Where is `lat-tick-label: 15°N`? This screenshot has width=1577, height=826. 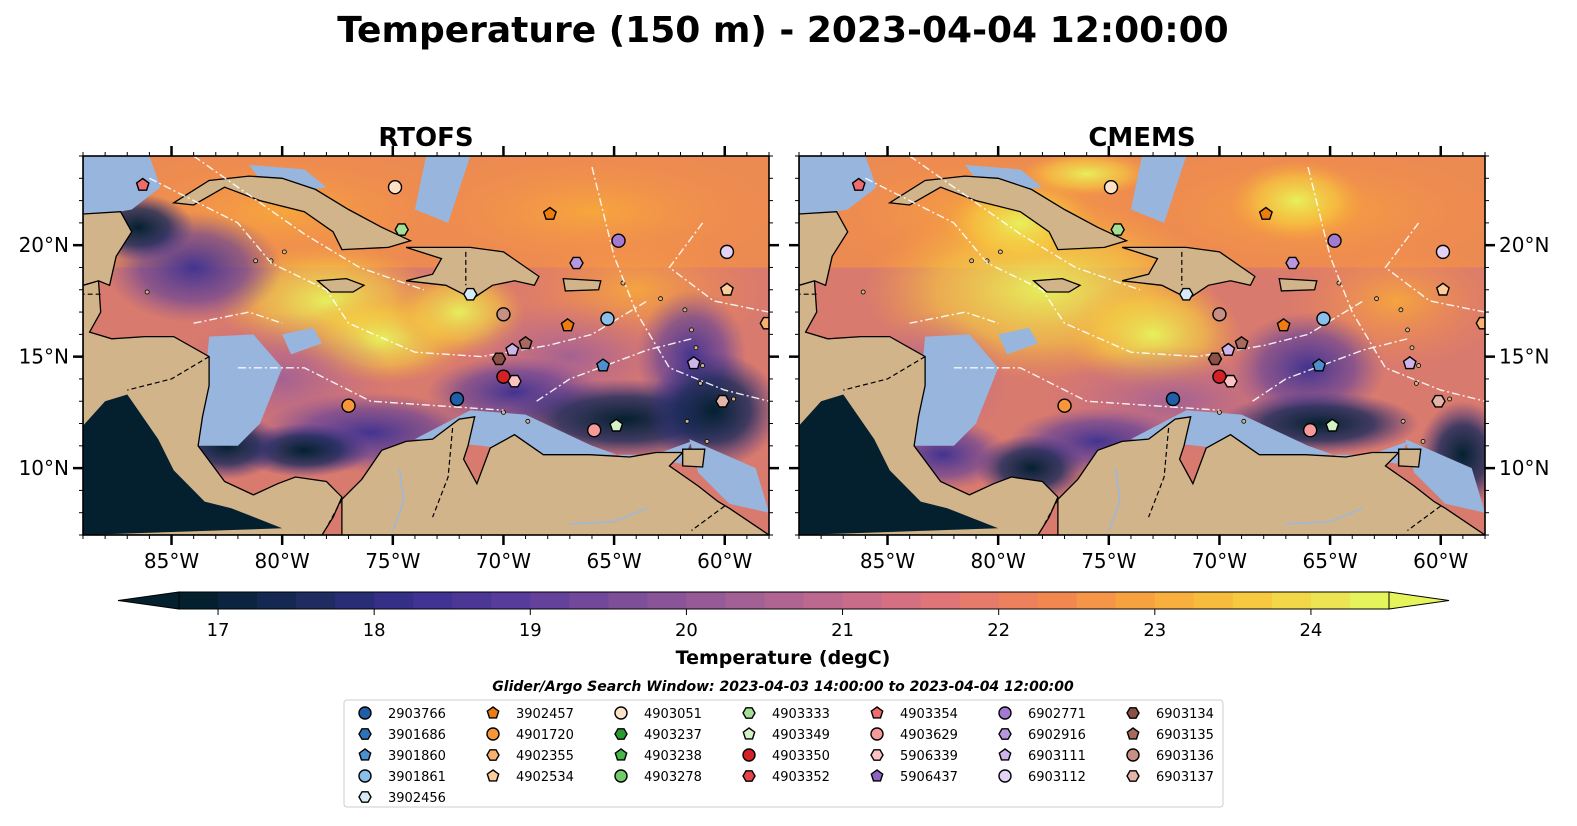
lat-tick-label: 15°N is located at coordinates (1524, 357).